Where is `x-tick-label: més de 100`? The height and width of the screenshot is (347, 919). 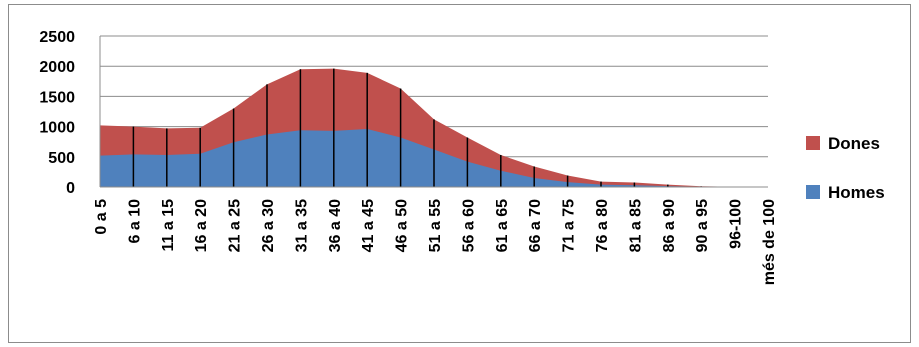 x-tick-label: més de 100 is located at coordinates (769, 242).